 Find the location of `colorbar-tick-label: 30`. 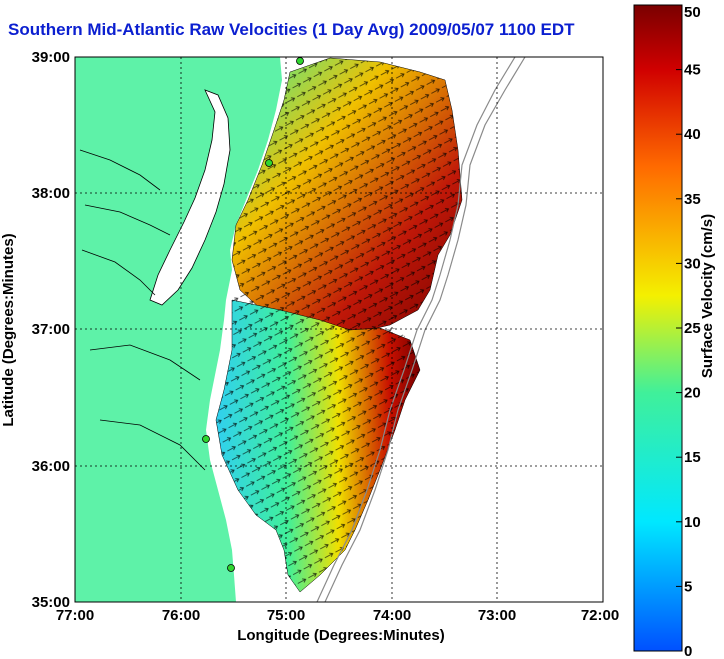

colorbar-tick-label: 30 is located at coordinates (692, 263).